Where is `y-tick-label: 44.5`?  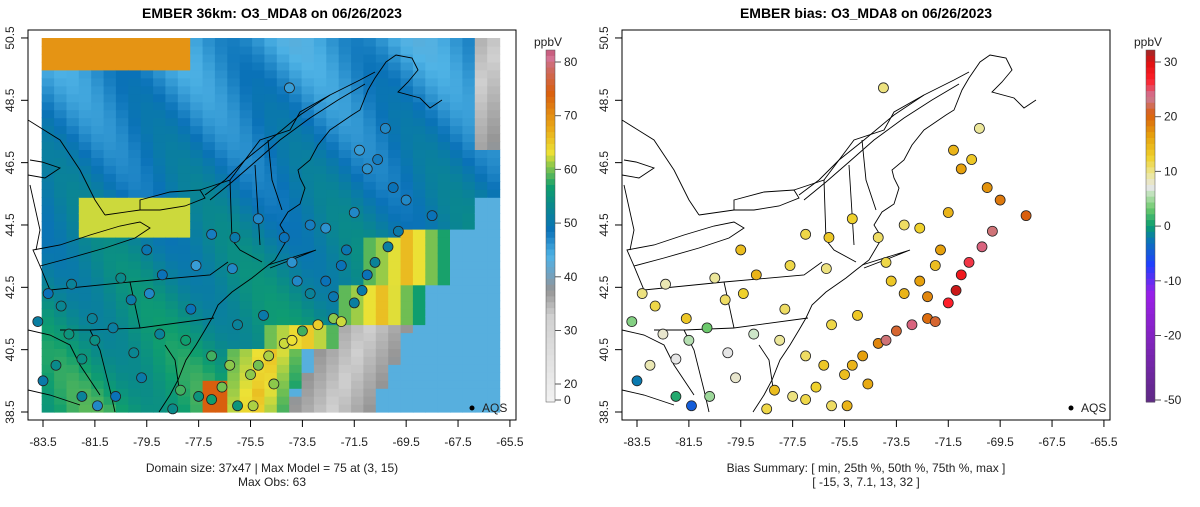
y-tick-label: 44.5 is located at coordinates (10, 225).